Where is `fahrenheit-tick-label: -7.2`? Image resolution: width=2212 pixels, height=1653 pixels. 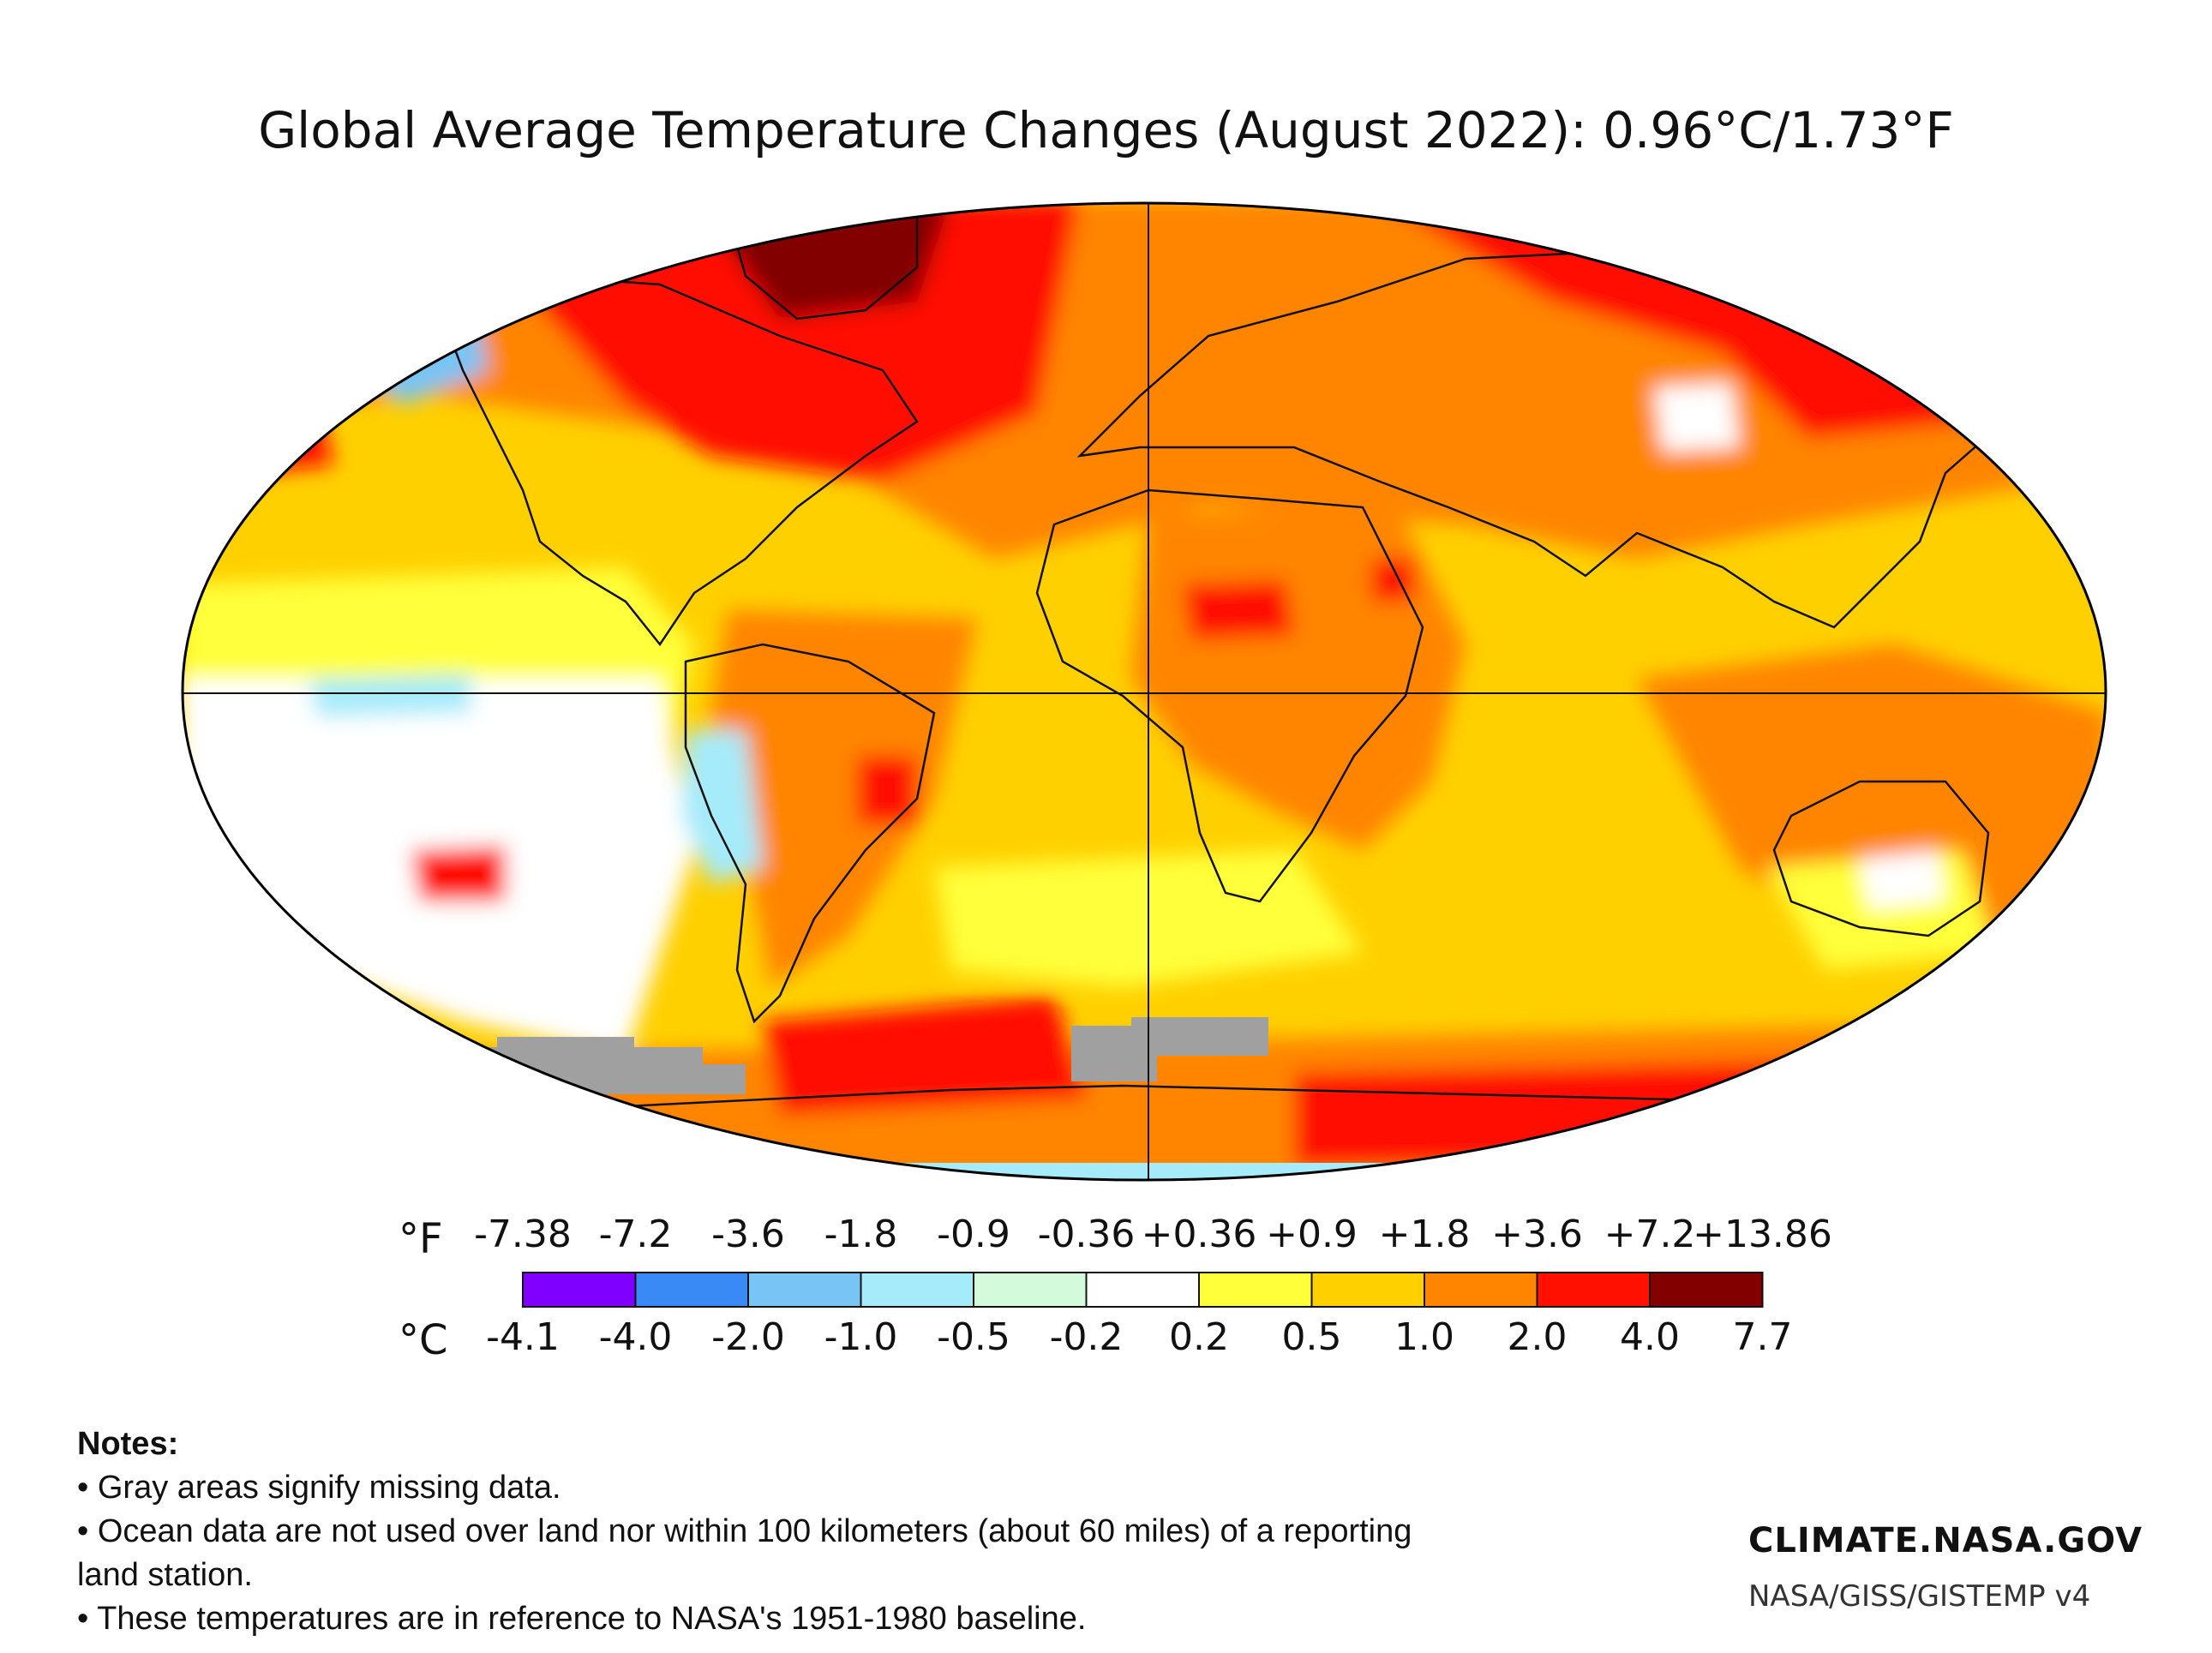 fahrenheit-tick-label: -7.2 is located at coordinates (636, 1234).